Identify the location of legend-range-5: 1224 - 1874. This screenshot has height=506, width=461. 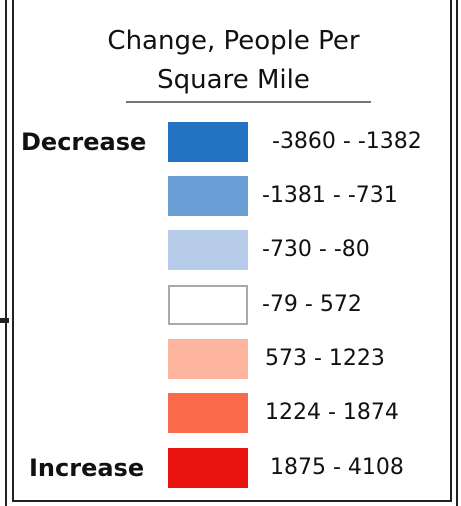
(332, 412).